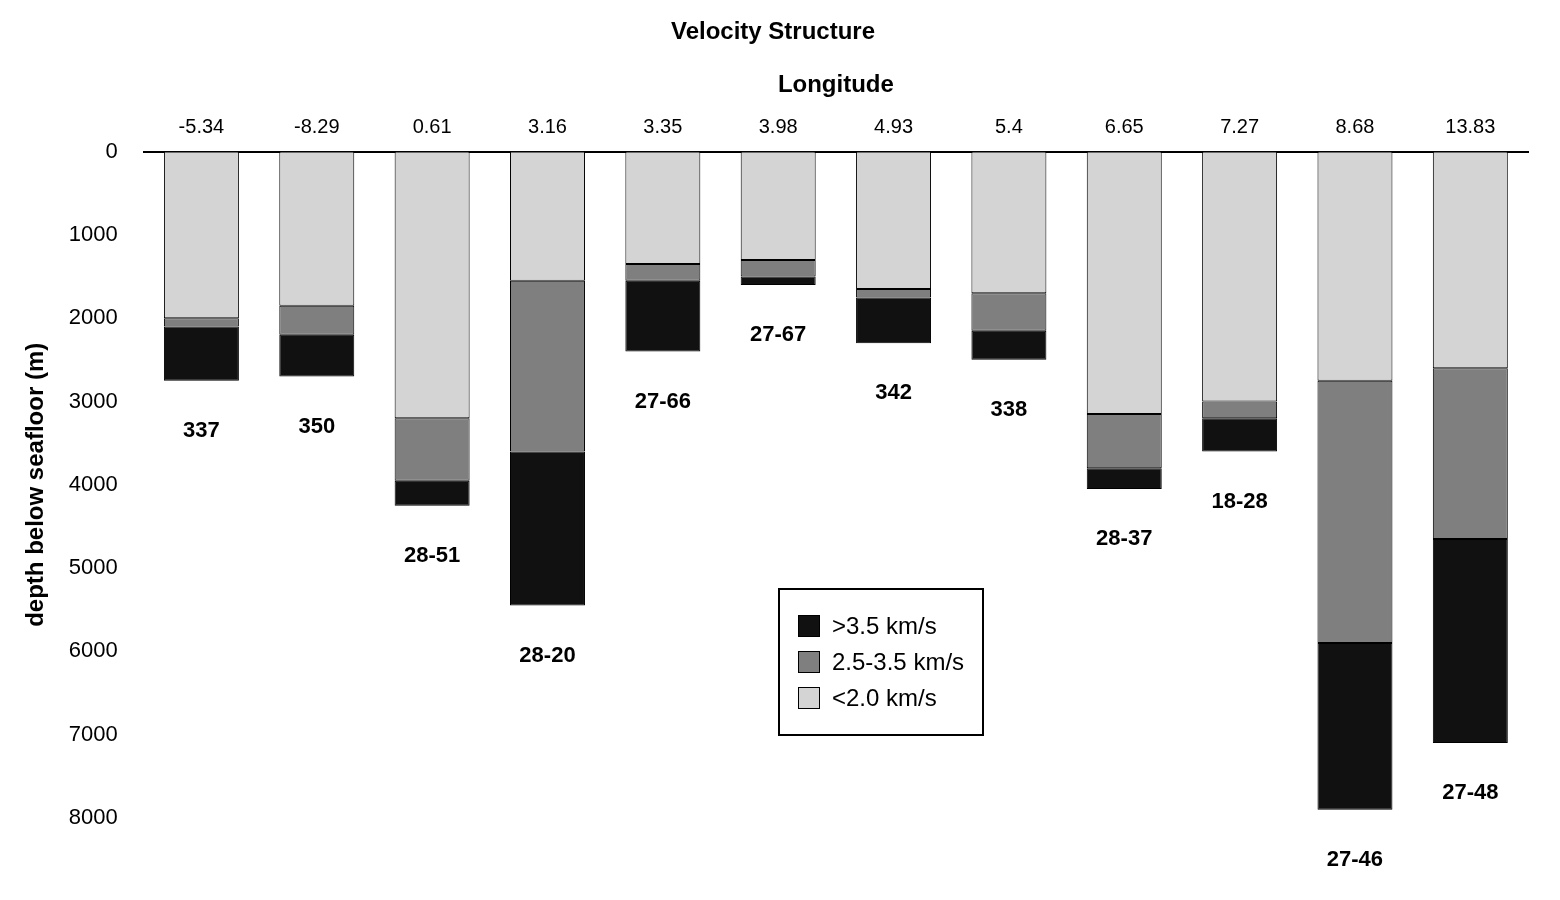  Describe the element at coordinates (898, 662) in the screenshot. I see `legend-label: 2.5-3.5 km/s` at that location.